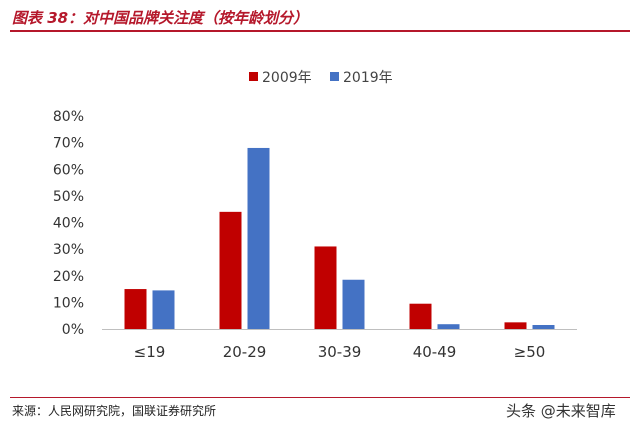 The width and height of the screenshot is (640, 431). I want to click on y-tick-label: 20%, so click(68, 277).